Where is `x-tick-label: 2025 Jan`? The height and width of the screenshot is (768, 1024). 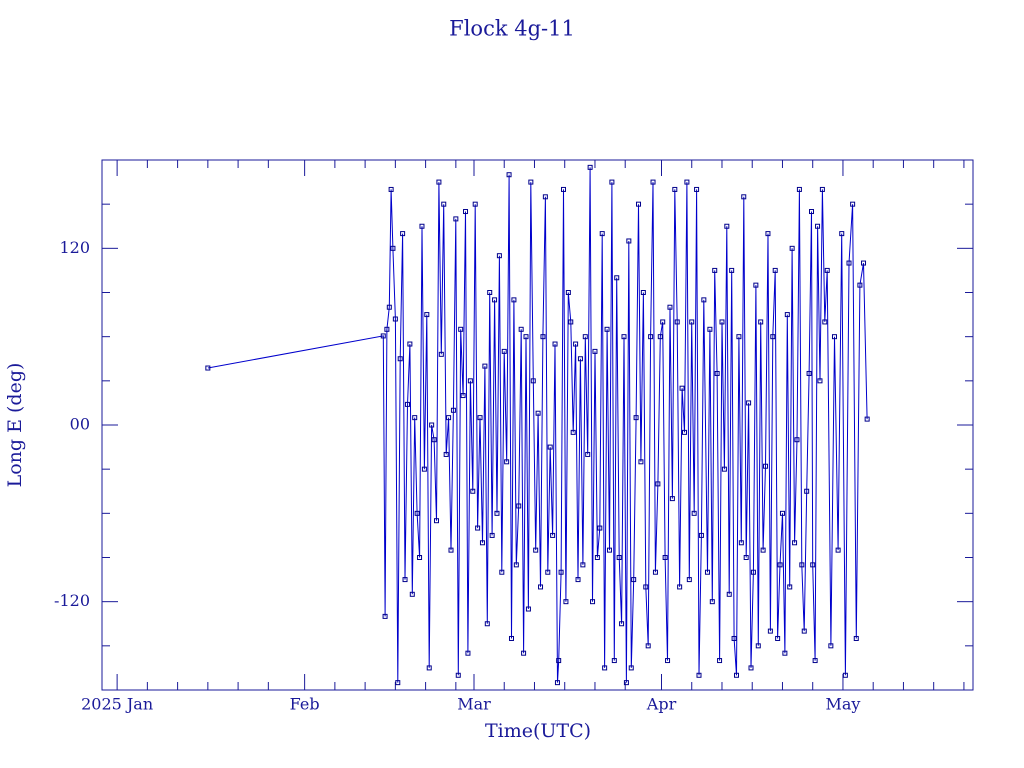 x-tick-label: 2025 Jan is located at coordinates (117, 704).